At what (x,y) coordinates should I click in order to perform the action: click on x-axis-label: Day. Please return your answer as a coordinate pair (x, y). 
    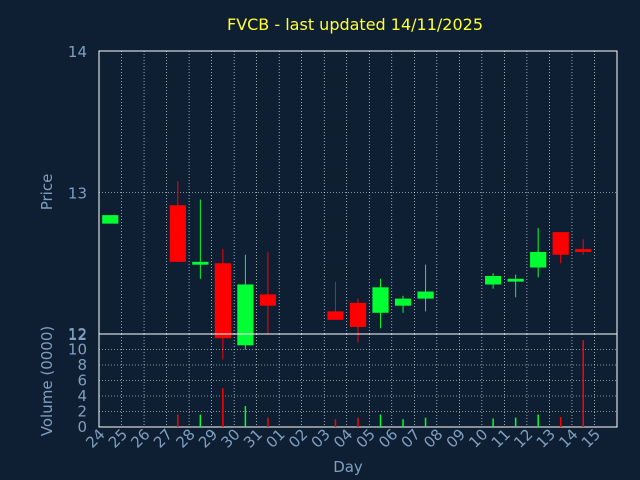
    Looking at the image, I should click on (348, 467).